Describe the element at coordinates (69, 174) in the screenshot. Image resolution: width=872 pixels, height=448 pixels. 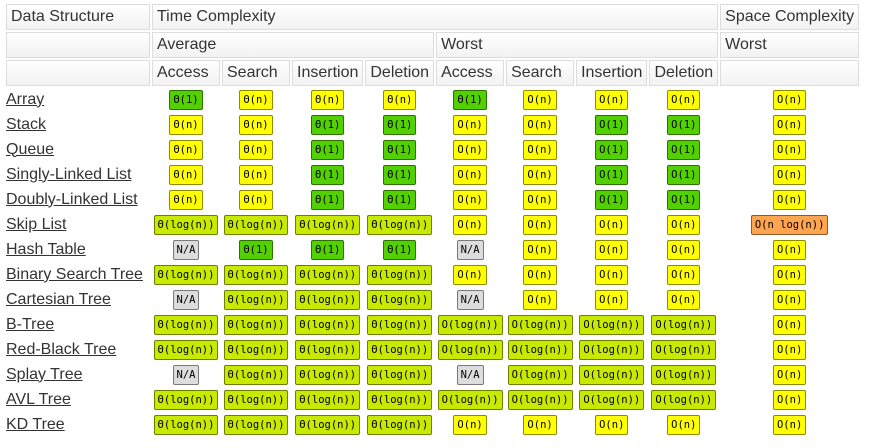
I see `structure-link: Singly-Linked List` at that location.